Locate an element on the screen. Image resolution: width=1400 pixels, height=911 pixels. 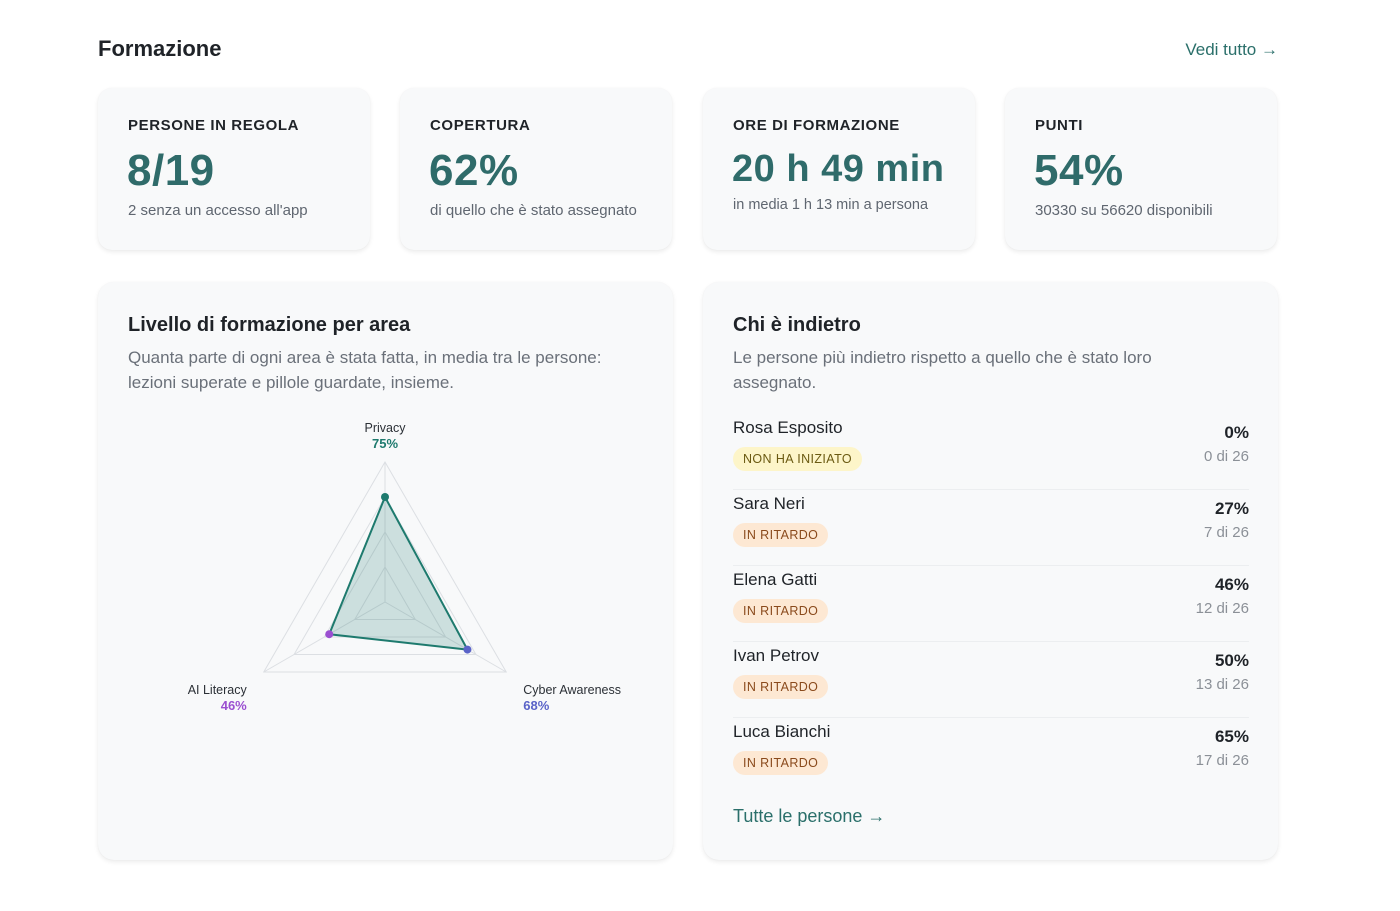
person-row: Ivan Petrov IN RITARDO 50% 13 di 26 is located at coordinates (991, 680).